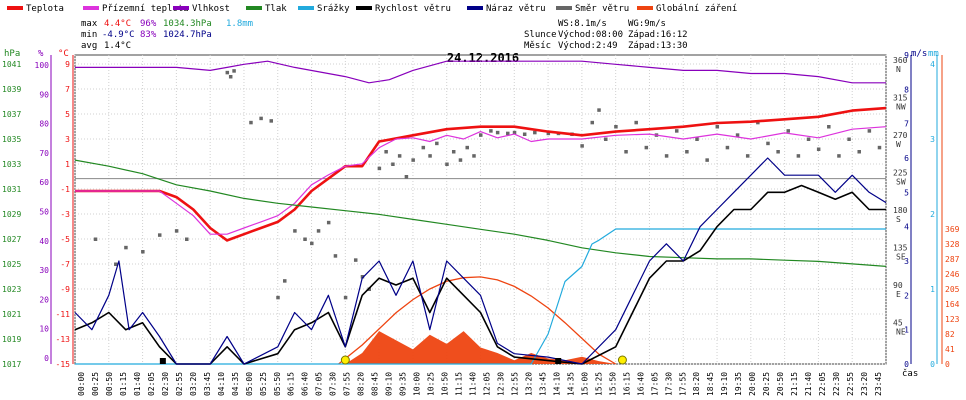  I want to click on x-tick-label: 10:50, so click(445, 384).